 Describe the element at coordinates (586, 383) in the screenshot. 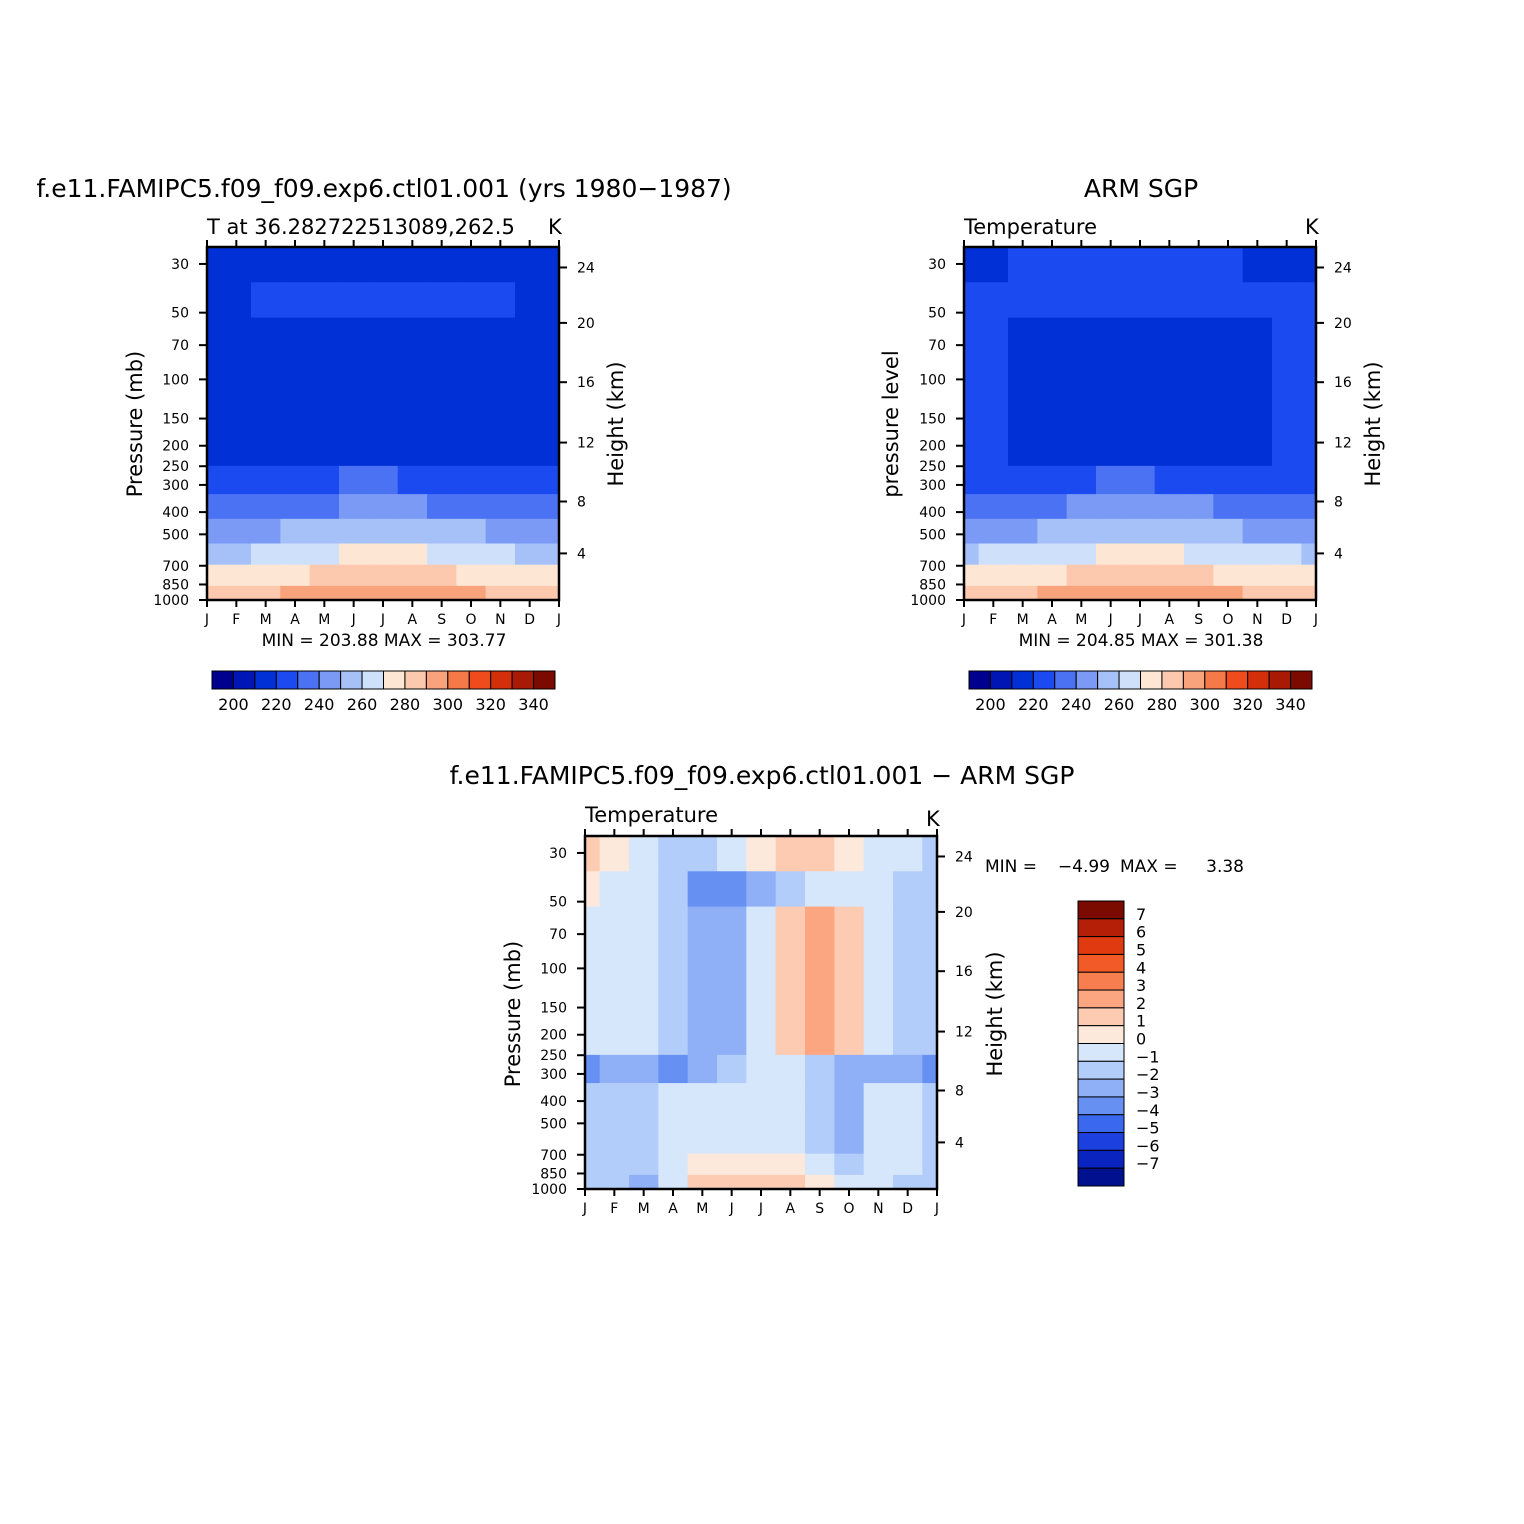

I see `y2-tick-label: 16` at that location.